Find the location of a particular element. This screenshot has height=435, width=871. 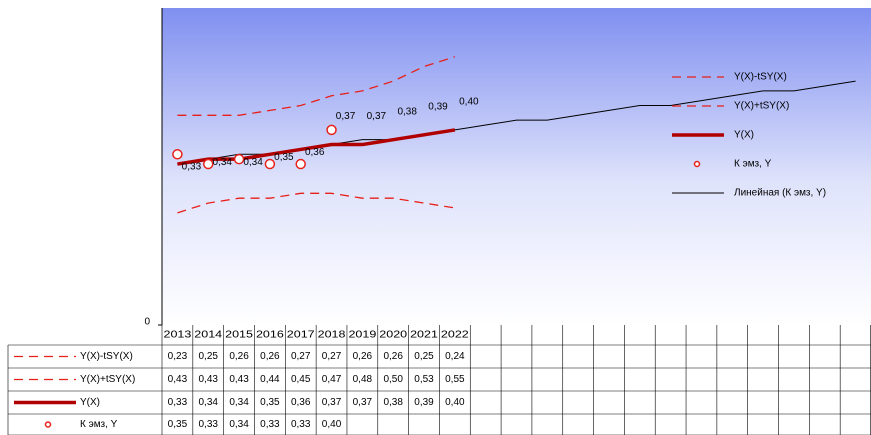

legend-label: Линейная (К эмз, Y) is located at coordinates (780, 193).